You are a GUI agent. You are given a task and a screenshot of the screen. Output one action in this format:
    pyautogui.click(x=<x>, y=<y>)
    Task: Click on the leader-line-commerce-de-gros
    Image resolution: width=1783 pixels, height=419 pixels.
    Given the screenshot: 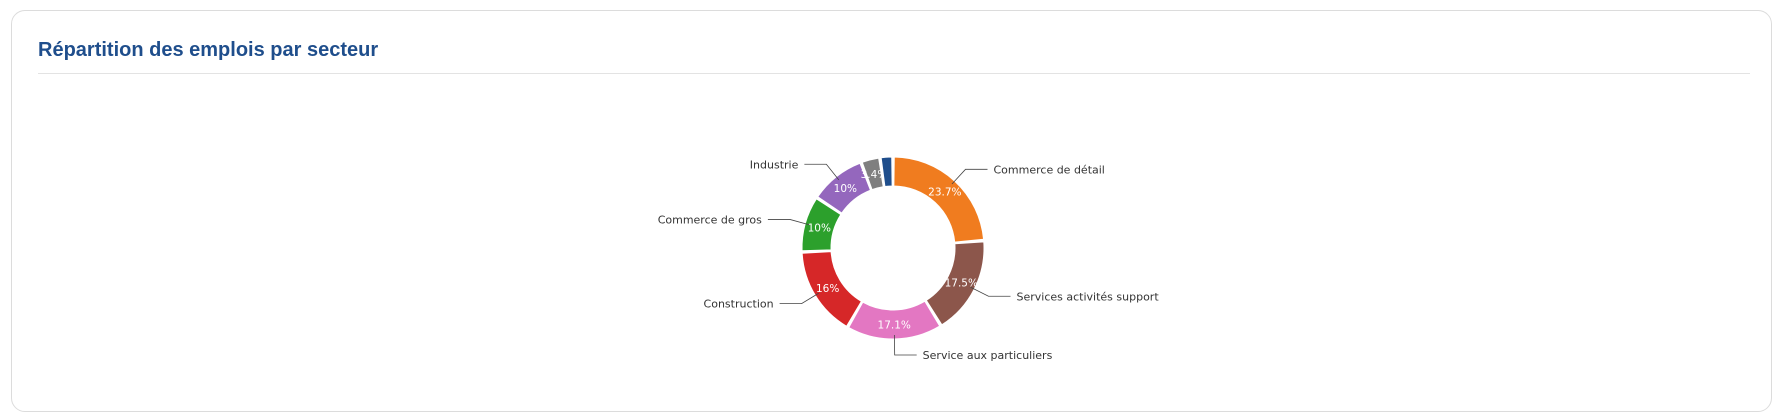 What is the action you would take?
    pyautogui.click(x=788, y=222)
    